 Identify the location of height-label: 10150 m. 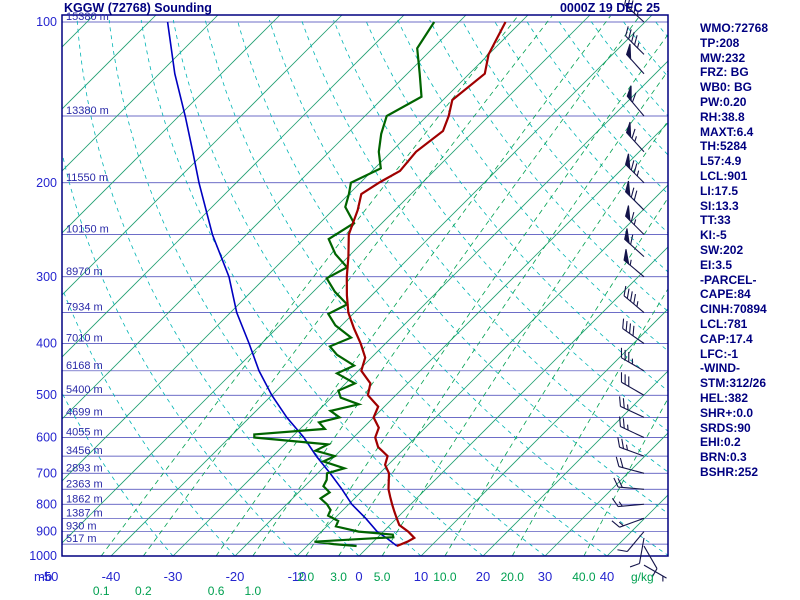
(87, 229).